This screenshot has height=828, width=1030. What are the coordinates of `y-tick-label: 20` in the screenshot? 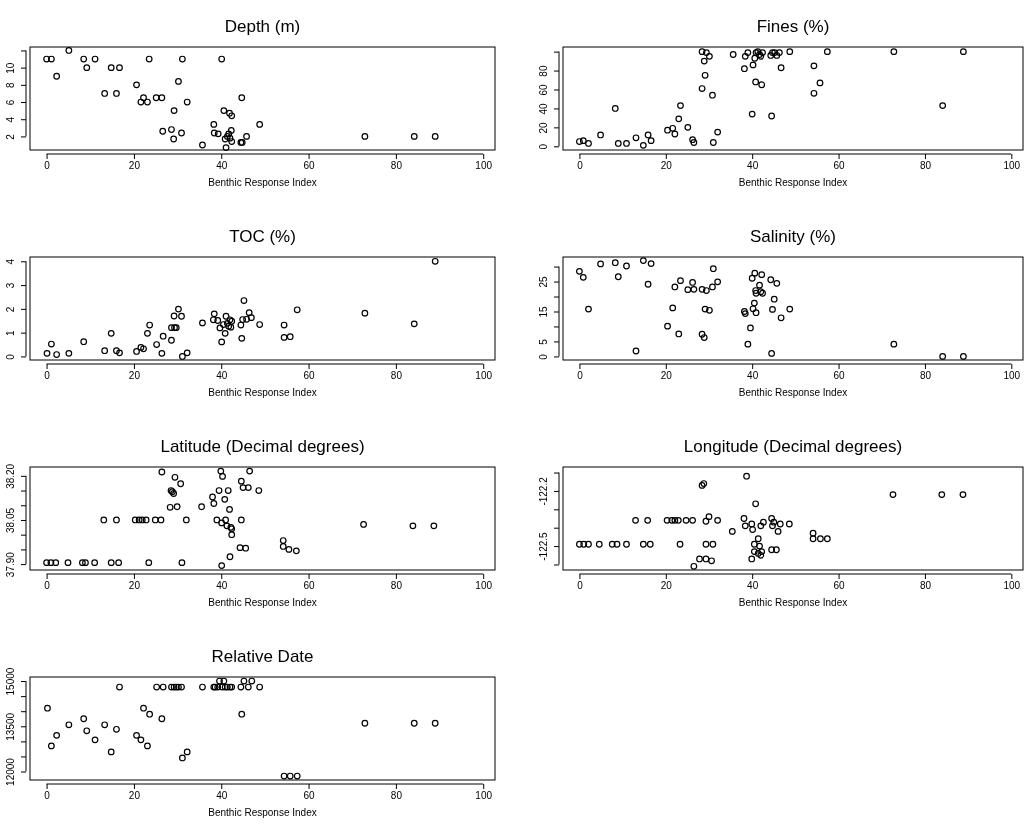 It's located at (543, 127).